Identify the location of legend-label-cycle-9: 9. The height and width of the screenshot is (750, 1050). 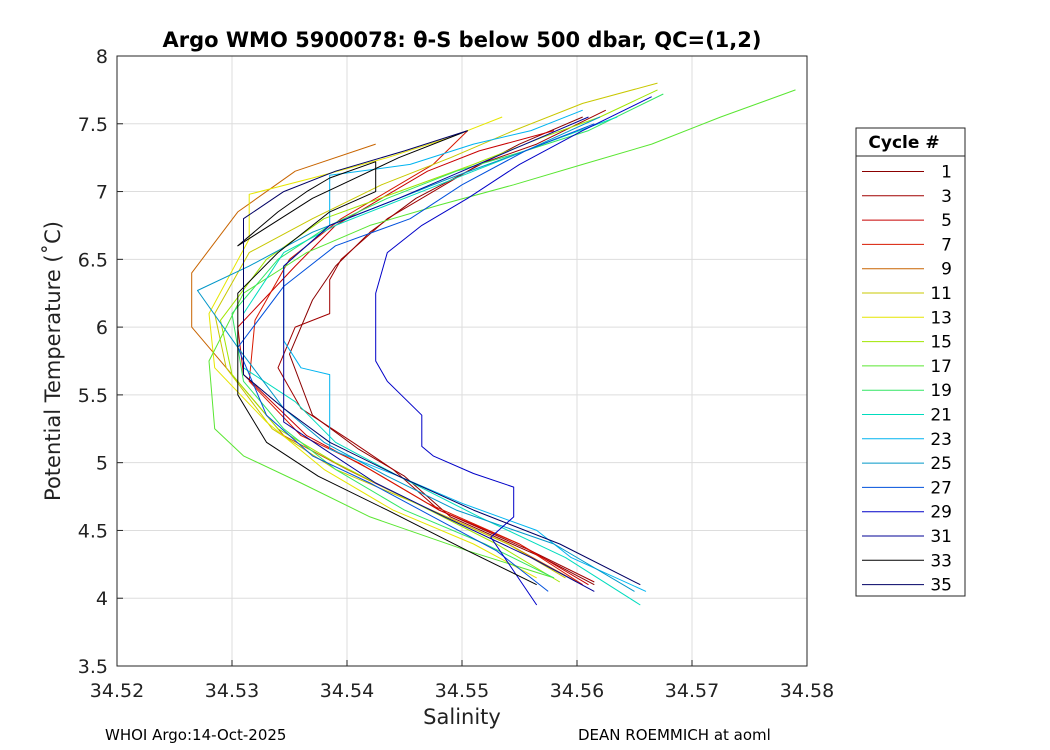
(946, 270).